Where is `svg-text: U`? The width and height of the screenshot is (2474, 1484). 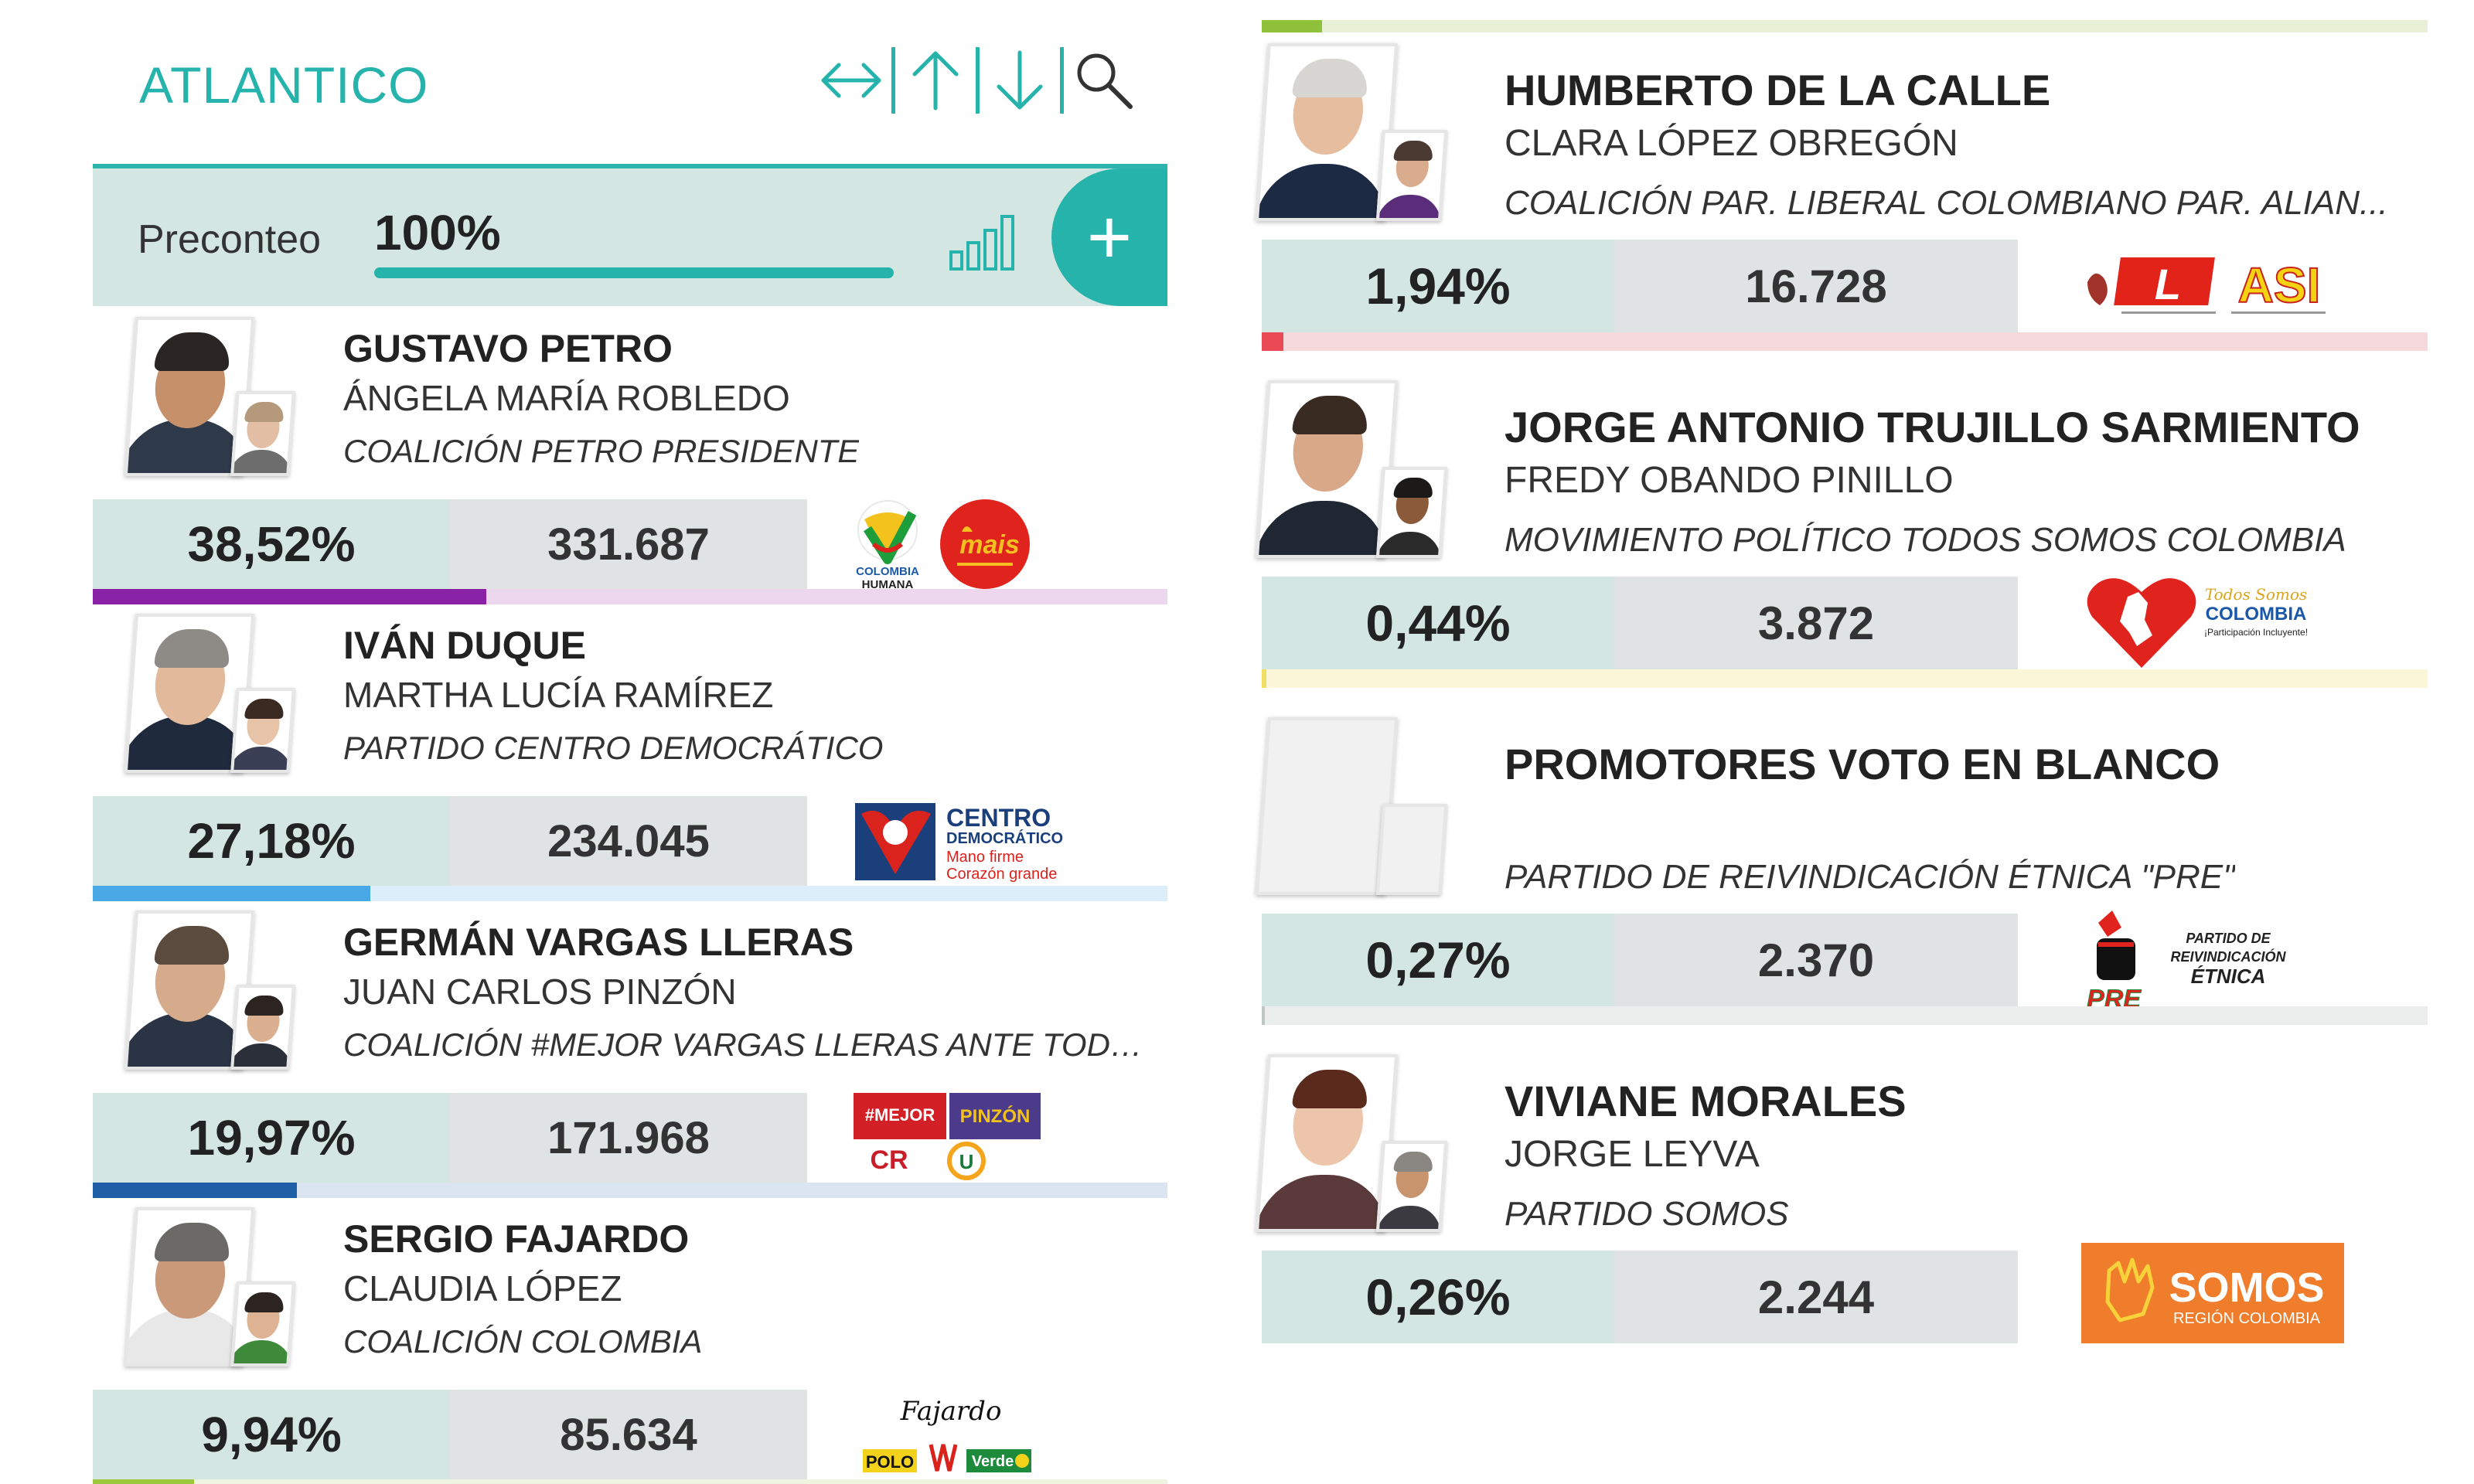
svg-text: U is located at coordinates (966, 1161).